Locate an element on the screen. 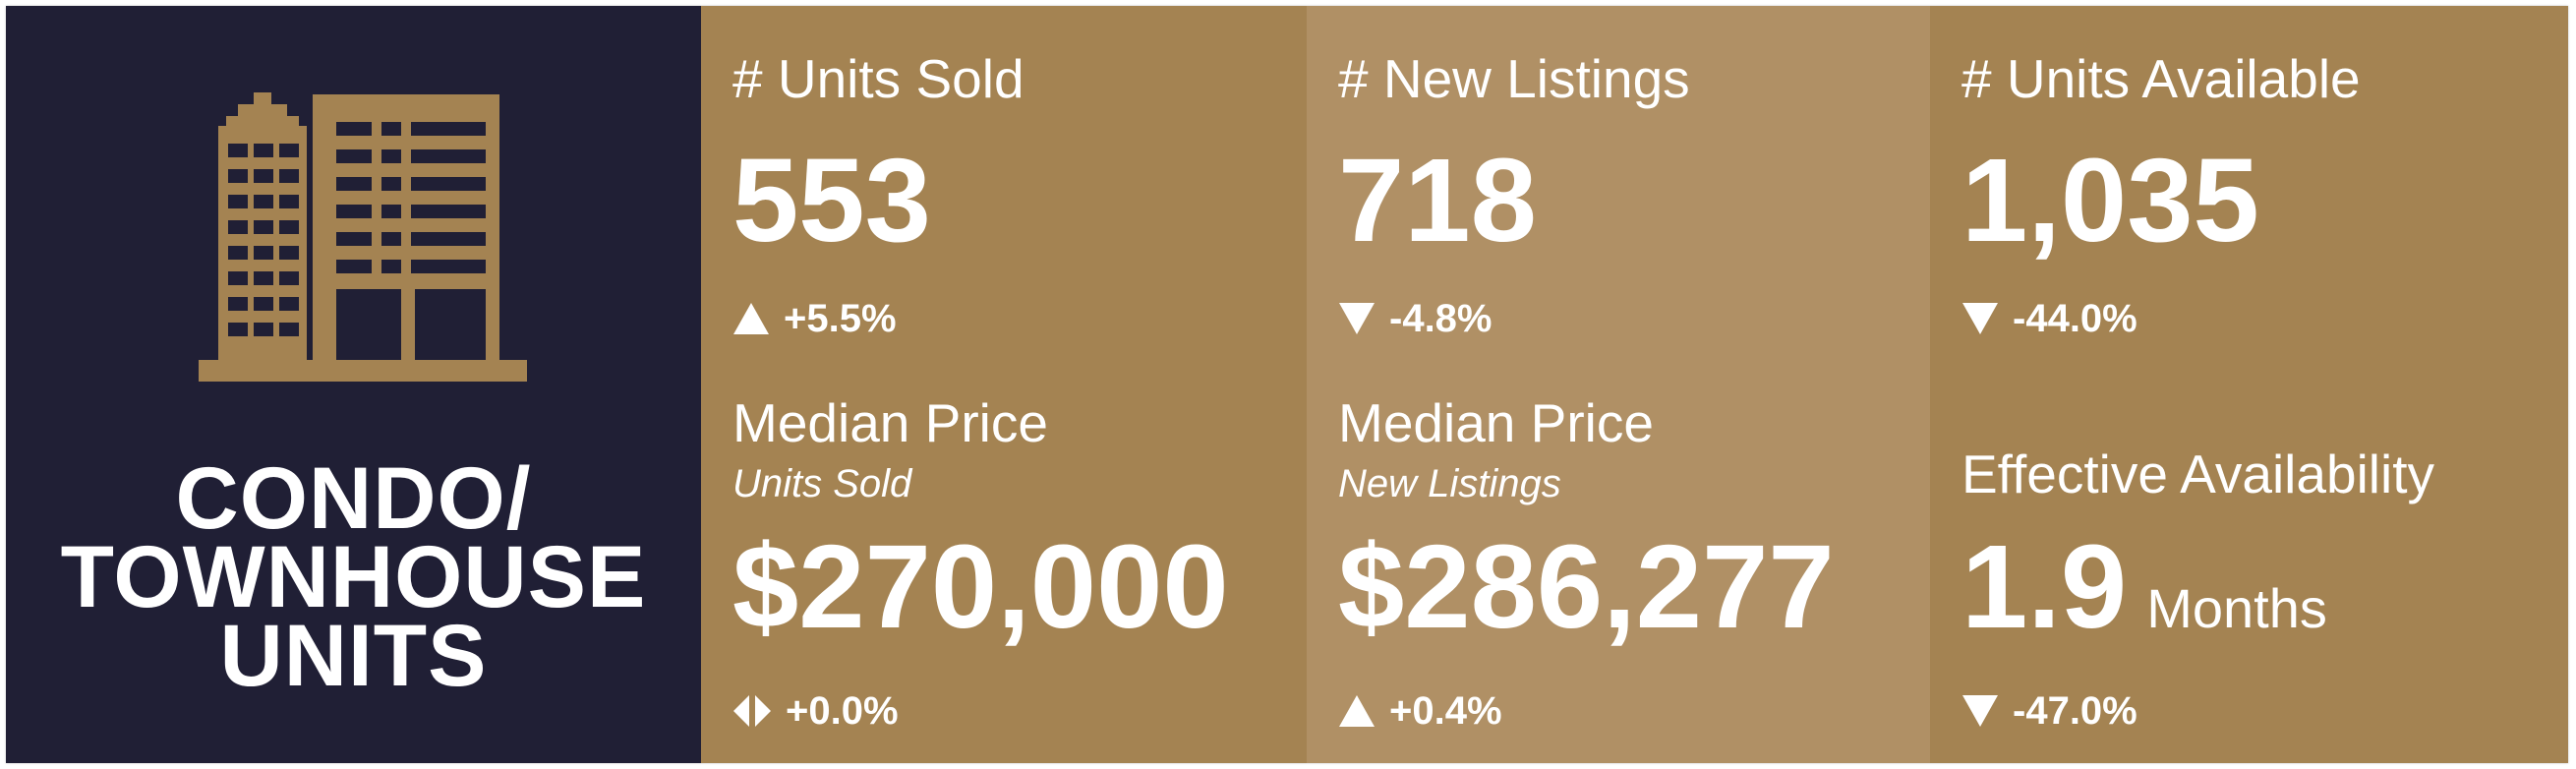  units-sold-change: +5.5% is located at coordinates (814, 318).